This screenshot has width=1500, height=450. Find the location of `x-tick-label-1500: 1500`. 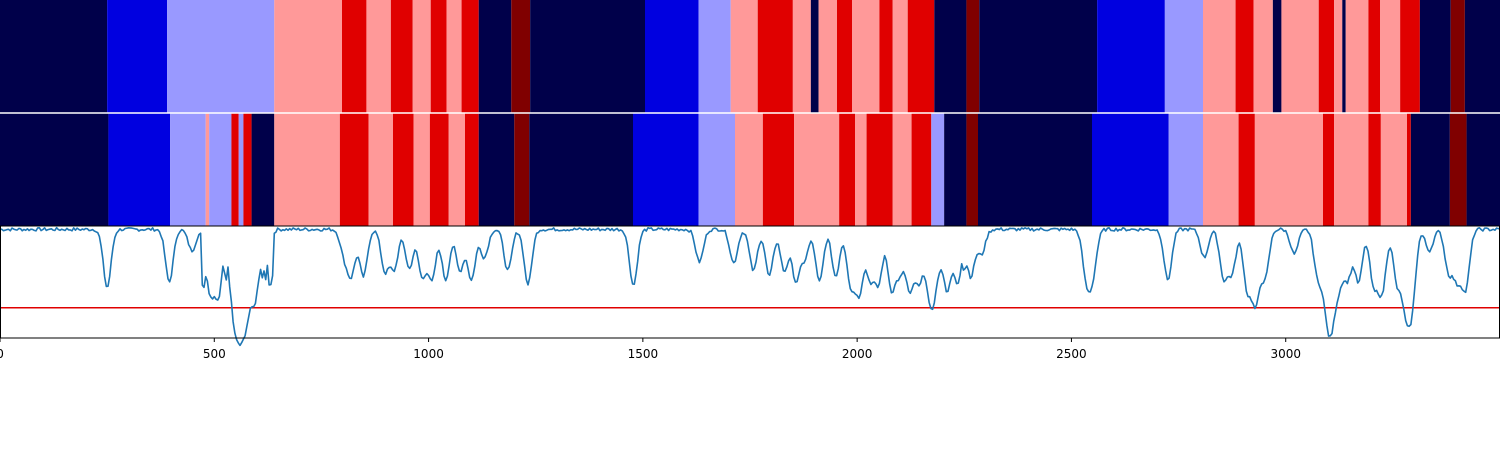

x-tick-label-1500: 1500 is located at coordinates (643, 354).